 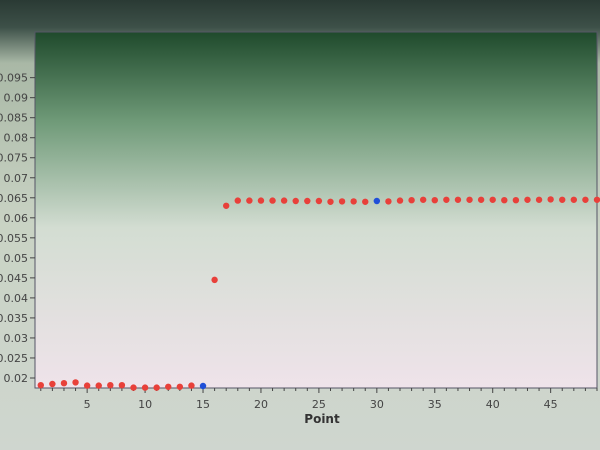 What do you see at coordinates (551, 404) in the screenshot?
I see `x-tick-label: 45` at bounding box center [551, 404].